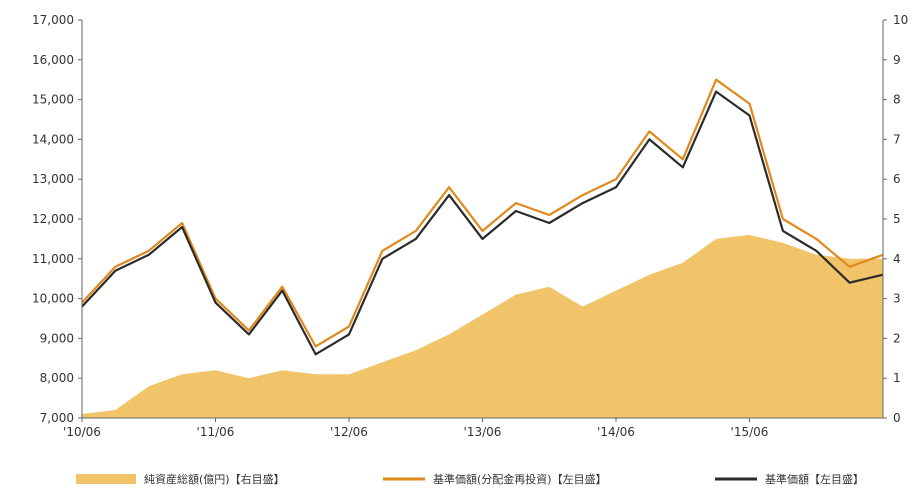 The width and height of the screenshot is (918, 499). Describe the element at coordinates (82, 432) in the screenshot. I see `x-tick-label: '10/06` at that location.